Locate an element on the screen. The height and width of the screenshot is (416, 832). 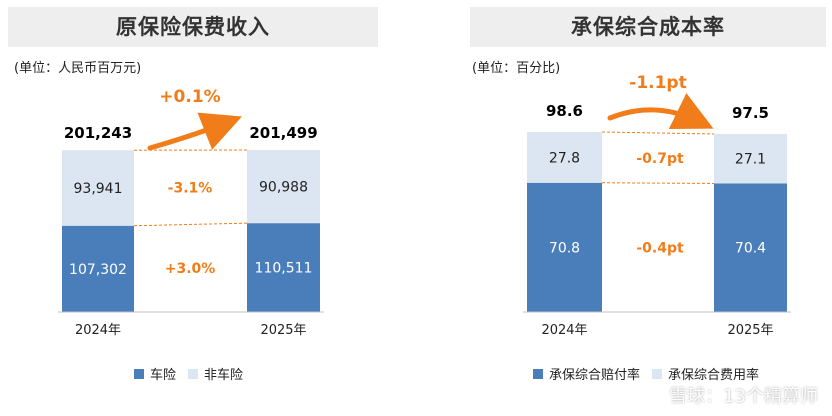
watermark-text: 雪球：13个精算师 is located at coordinates (743, 396).